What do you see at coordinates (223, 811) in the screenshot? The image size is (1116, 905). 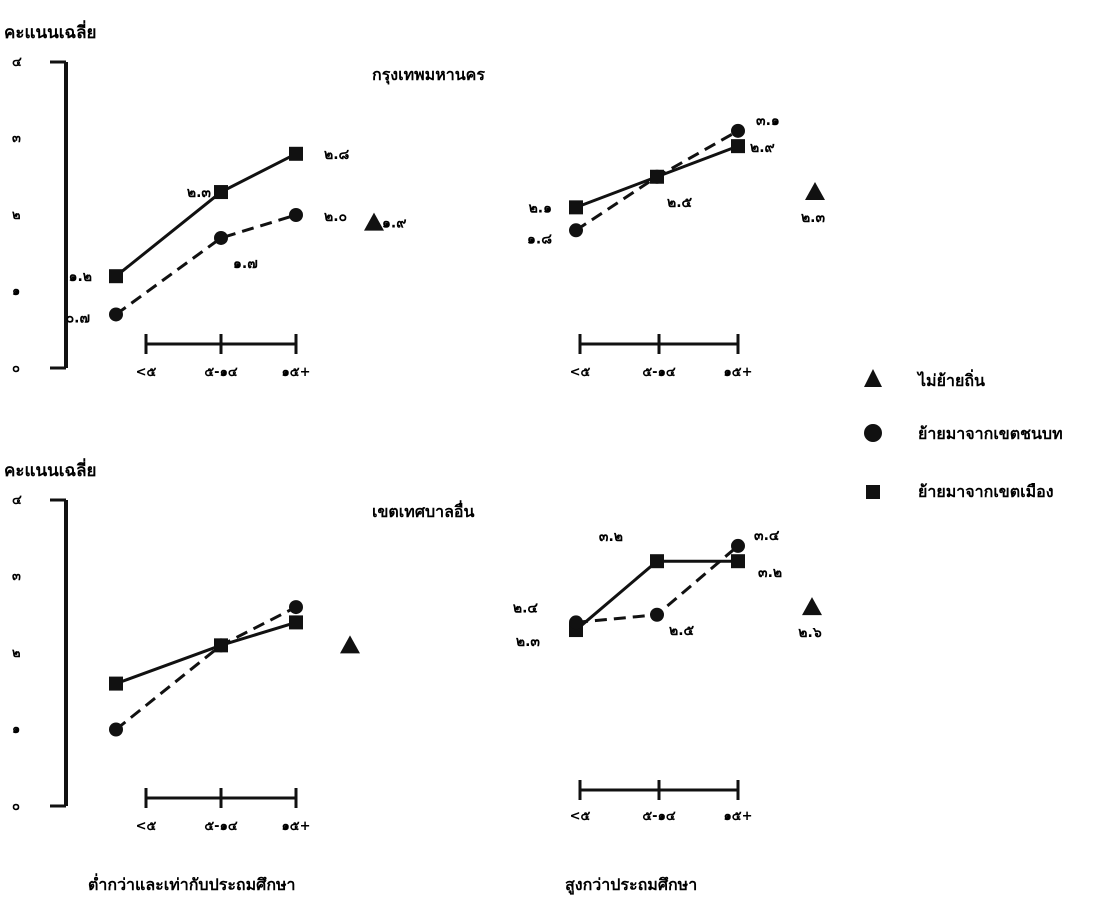 I see `x-bracket-bottom-left: <๕ ๕-๑๔ ๑๕+` at bounding box center [223, 811].